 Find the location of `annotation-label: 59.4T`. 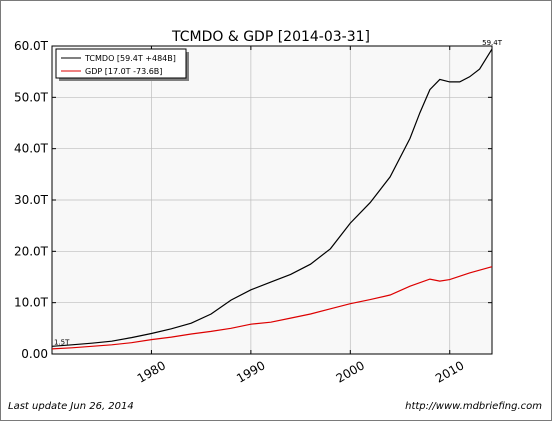

annotation-label: 59.4T is located at coordinates (492, 43).